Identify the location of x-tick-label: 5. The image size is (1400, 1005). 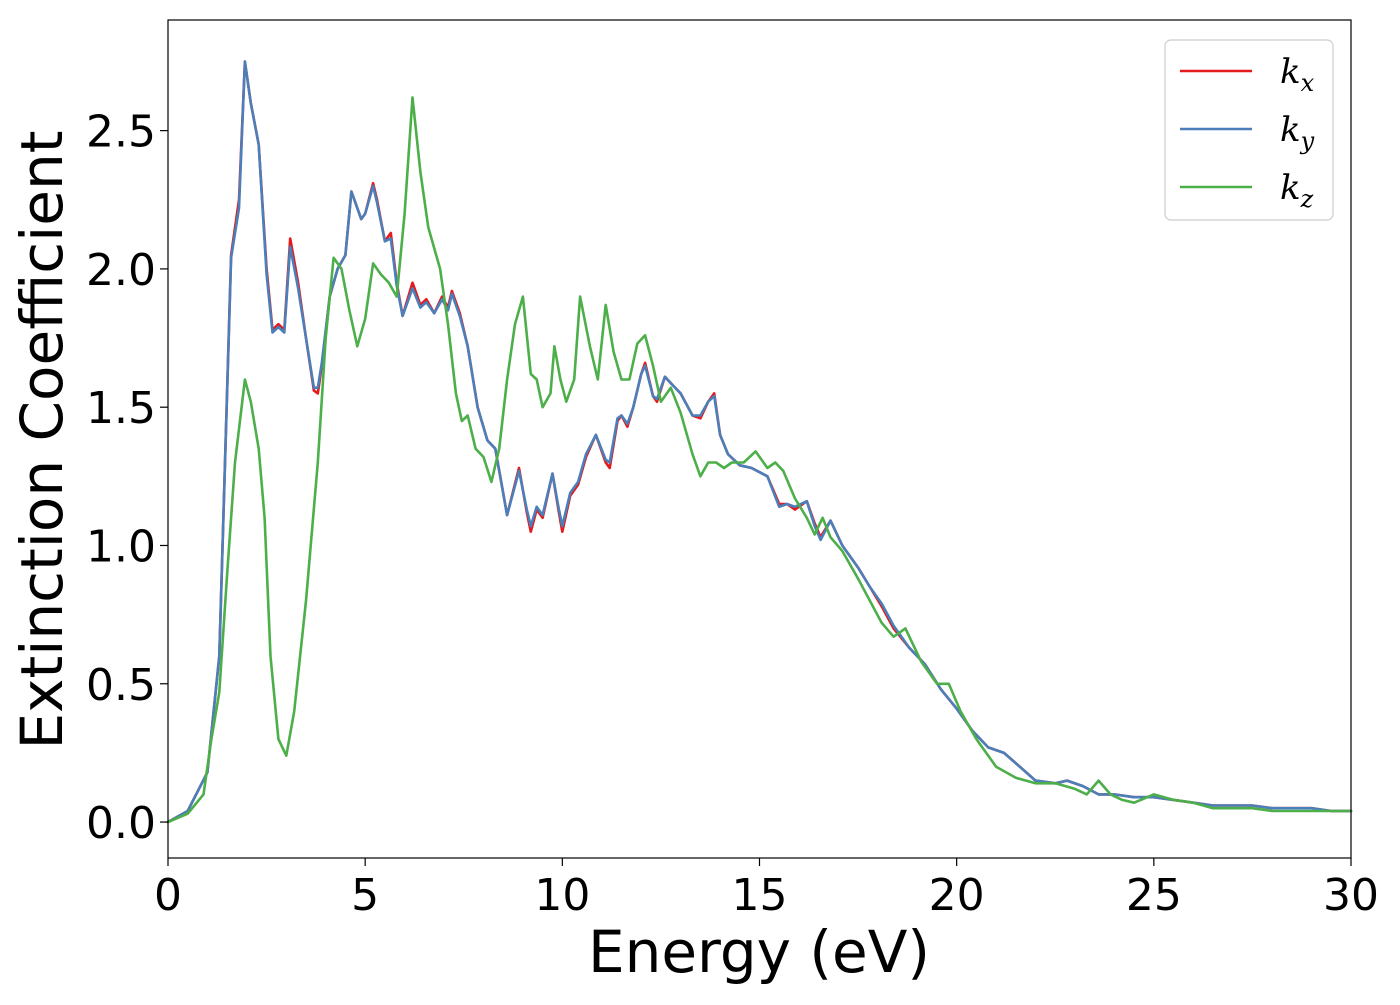
(365, 895).